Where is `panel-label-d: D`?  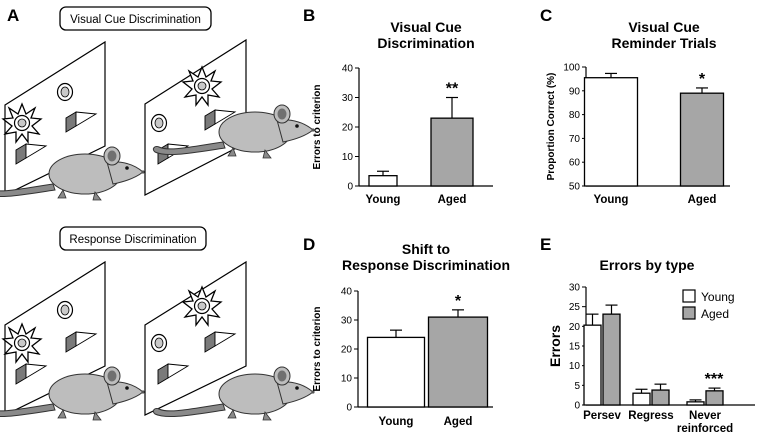
panel-label-d: D is located at coordinates (309, 244).